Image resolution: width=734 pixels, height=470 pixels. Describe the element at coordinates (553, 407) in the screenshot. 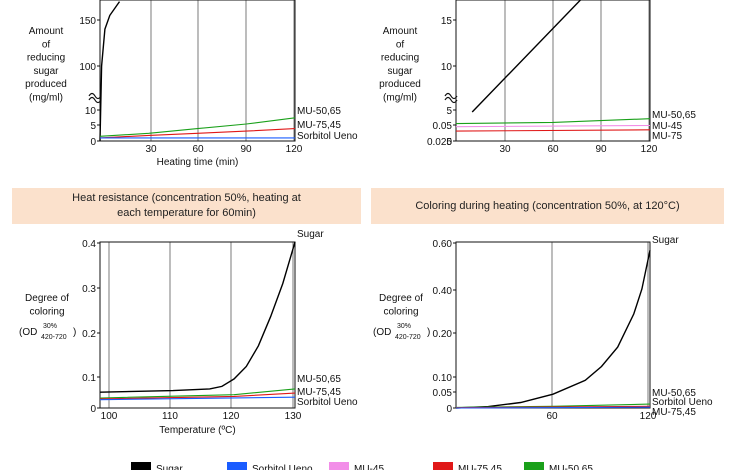

I see `panel4-series-line-sorbitol-ueno` at that location.